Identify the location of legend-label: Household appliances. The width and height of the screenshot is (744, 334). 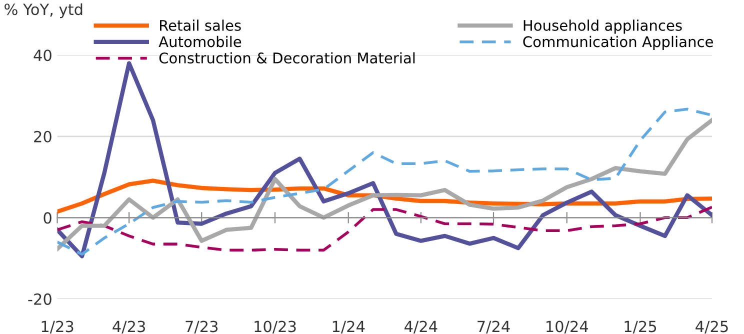
(603, 27).